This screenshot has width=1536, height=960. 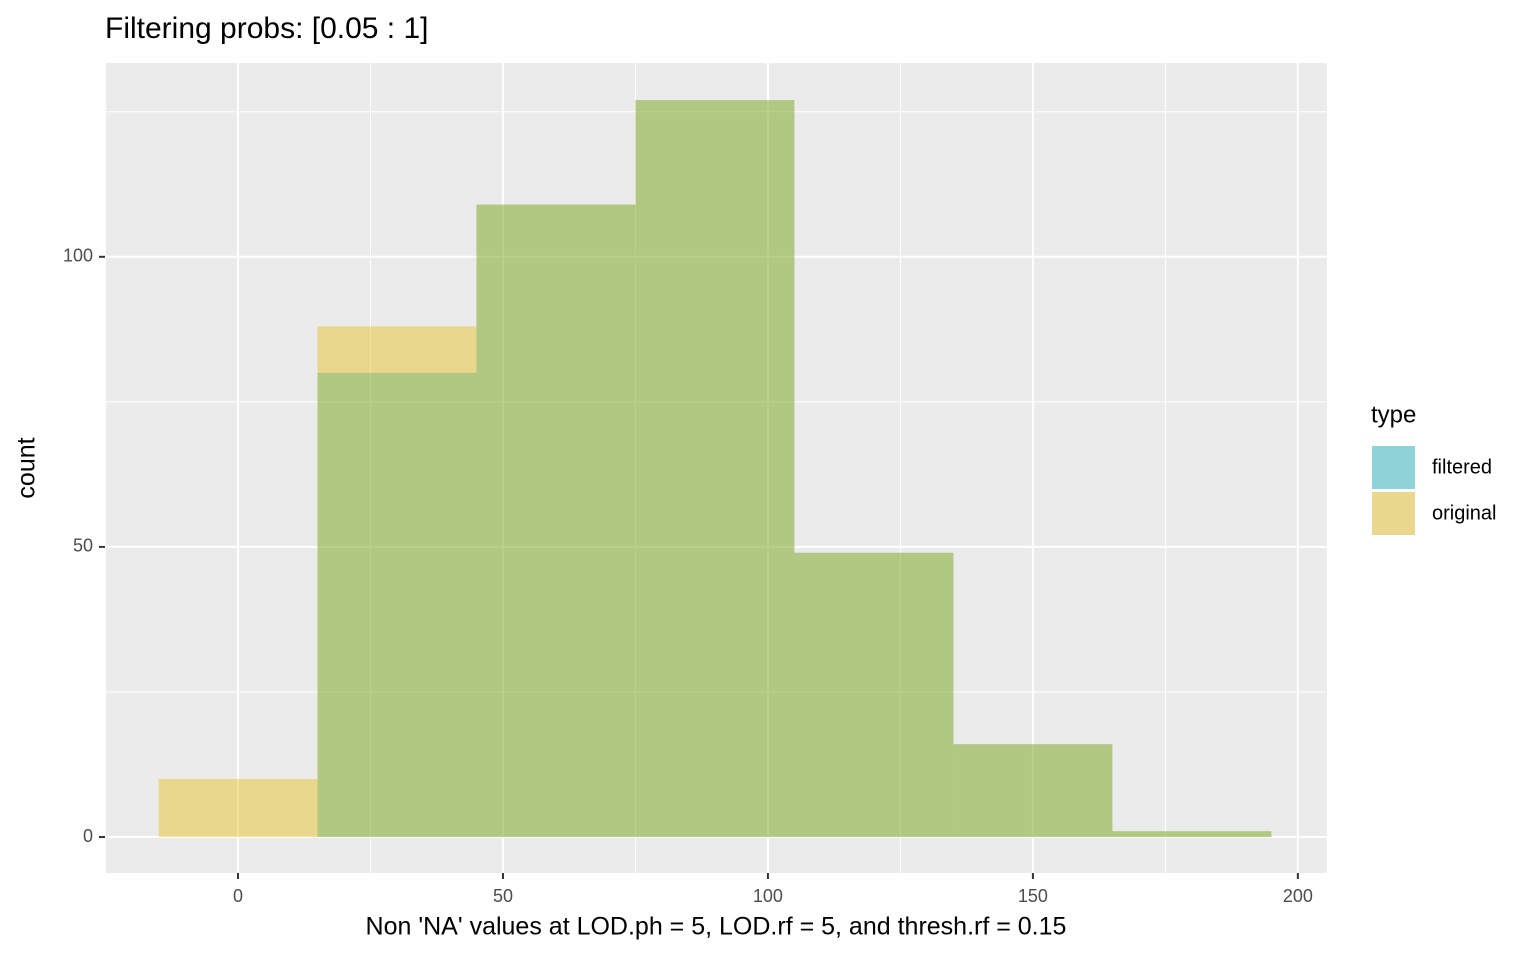 I want to click on chart-title: Filtering probs: [0.05 : 1], so click(x=267, y=28).